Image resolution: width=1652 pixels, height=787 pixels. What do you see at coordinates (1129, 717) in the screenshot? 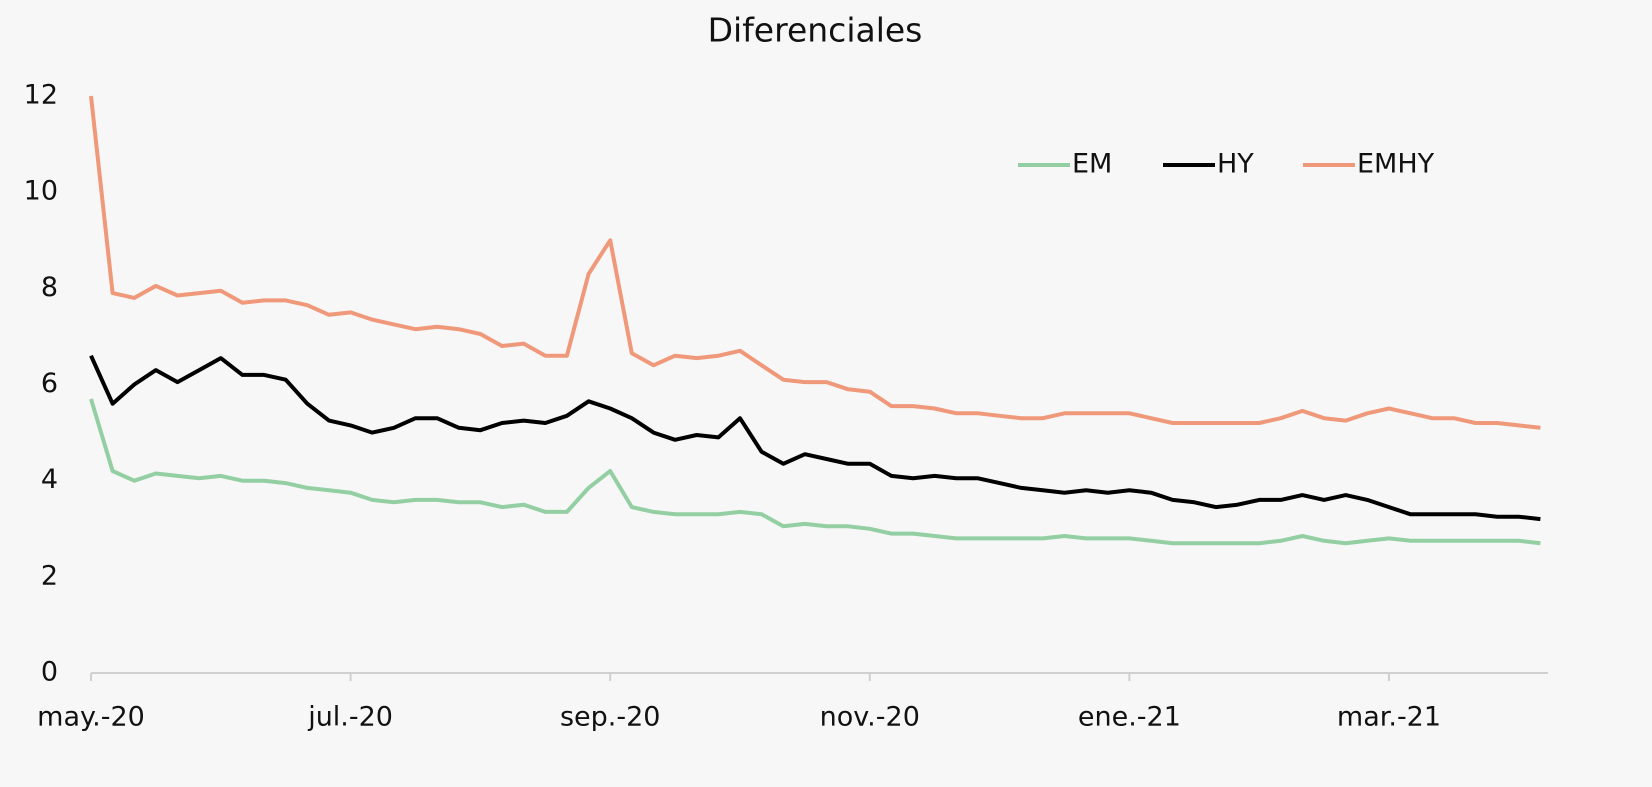
I see `x-tick-label: ene.-21` at bounding box center [1129, 717].